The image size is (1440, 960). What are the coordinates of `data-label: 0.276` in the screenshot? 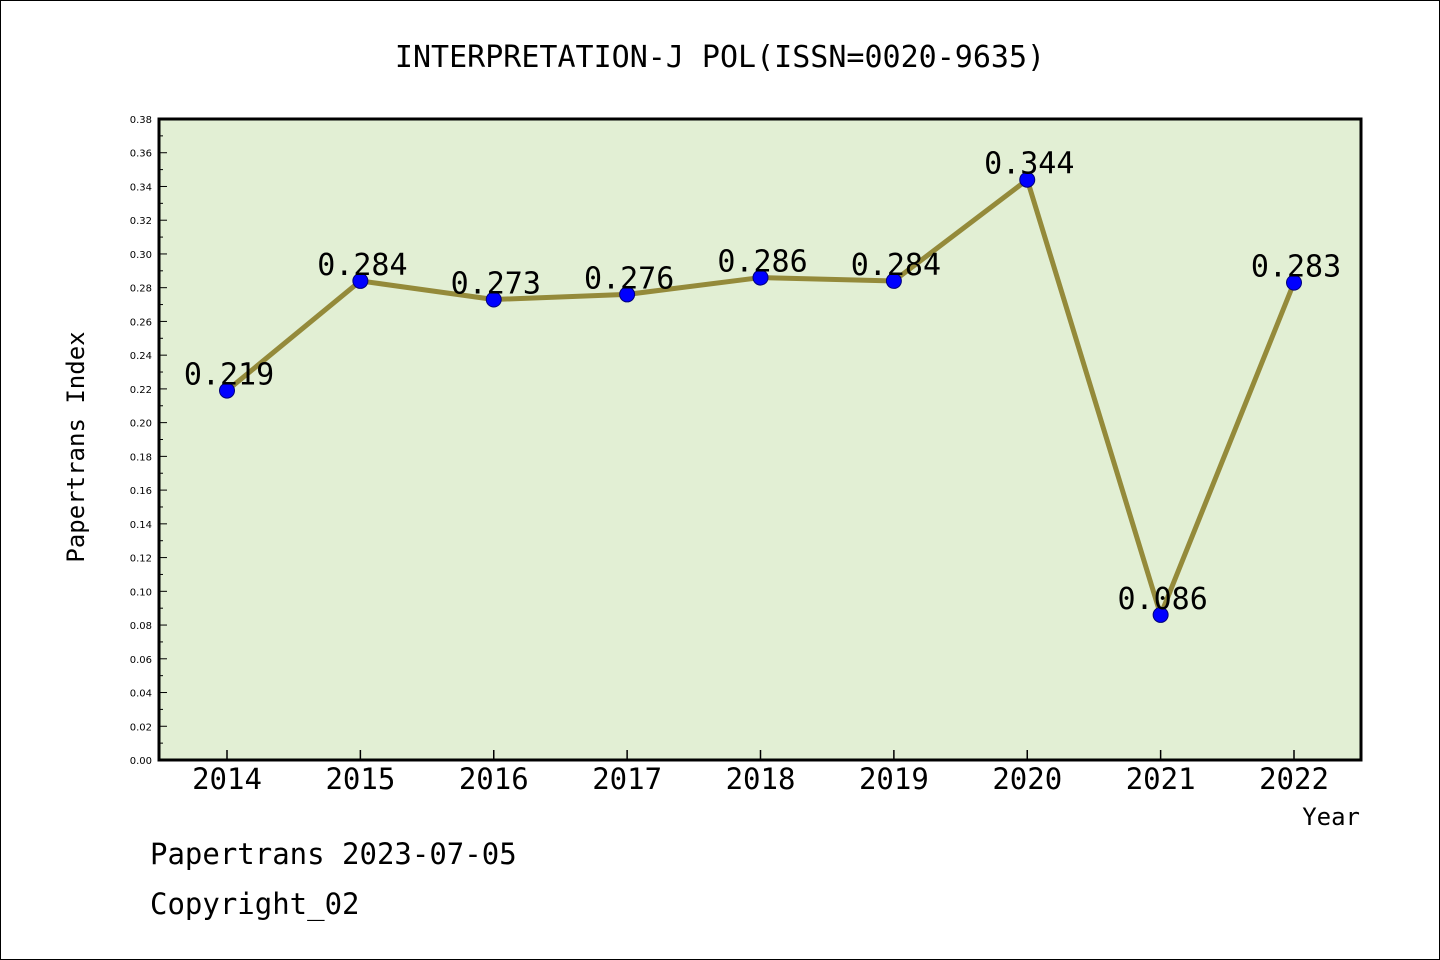 It's located at (629, 278).